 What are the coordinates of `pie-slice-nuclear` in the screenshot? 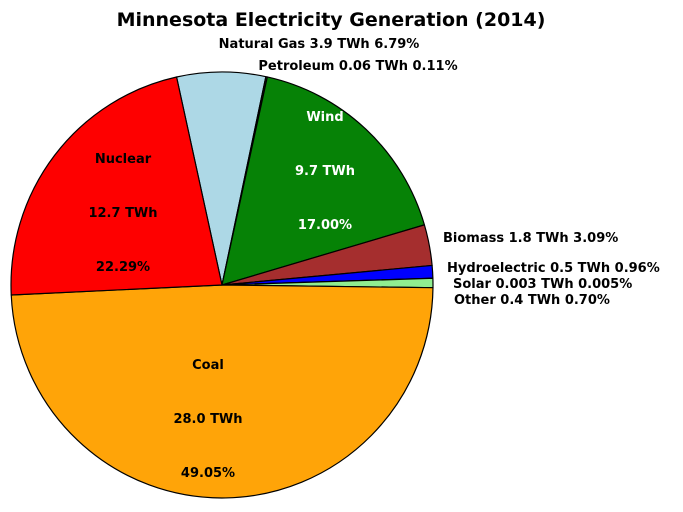 It's located at (116, 186).